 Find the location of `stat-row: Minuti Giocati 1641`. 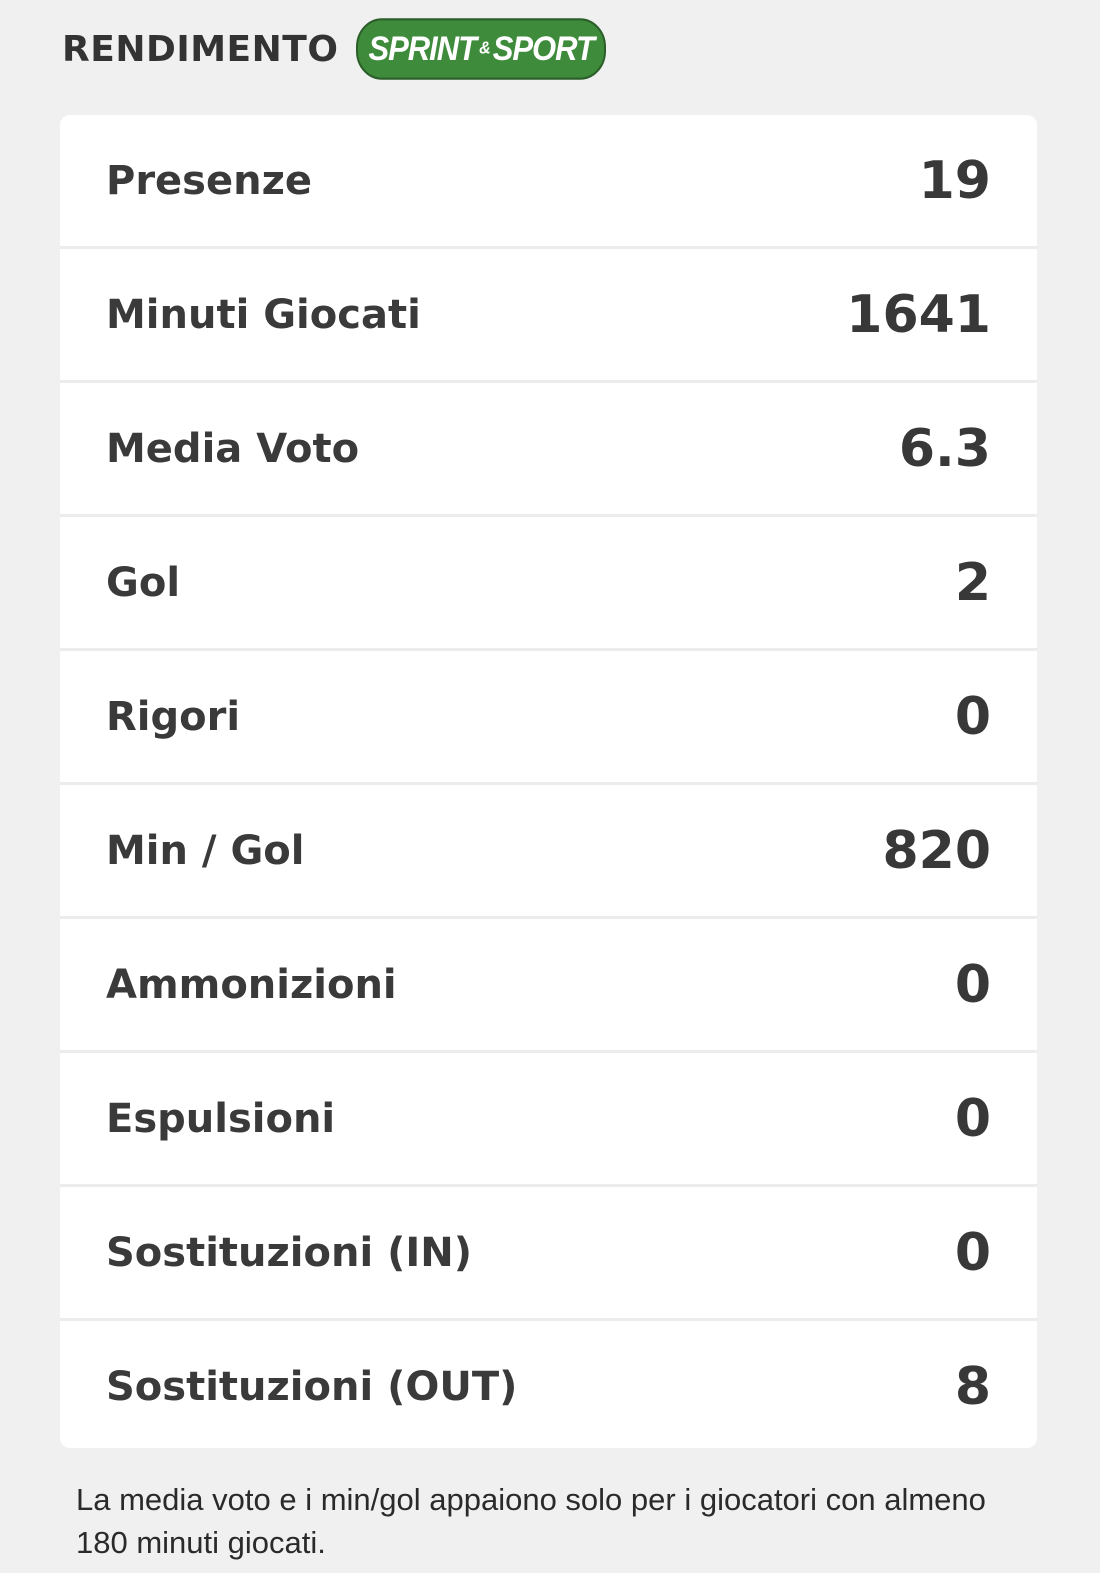

stat-row: Minuti Giocati 1641 is located at coordinates (548, 316).